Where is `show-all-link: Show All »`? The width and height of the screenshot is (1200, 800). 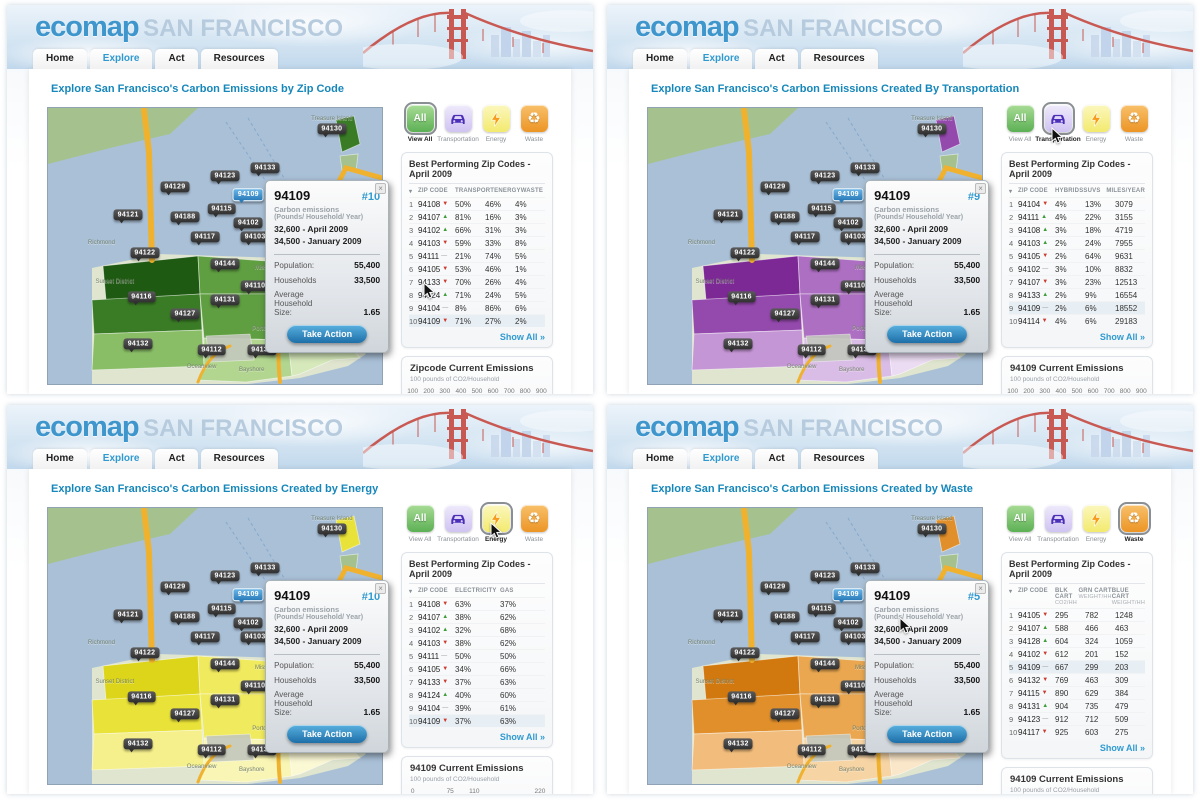 show-all-link: Show All » is located at coordinates (522, 337).